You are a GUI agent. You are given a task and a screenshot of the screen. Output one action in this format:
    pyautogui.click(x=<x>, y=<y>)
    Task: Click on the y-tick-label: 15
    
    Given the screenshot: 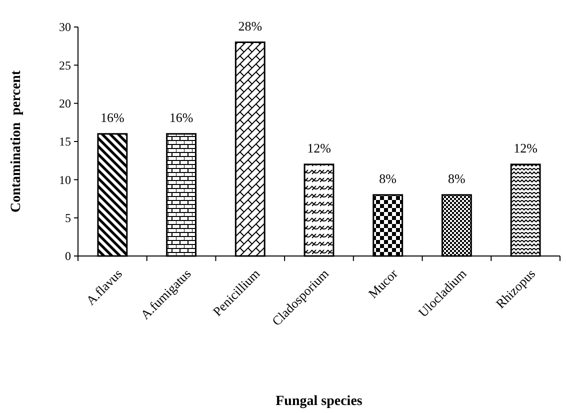 What is the action you would take?
    pyautogui.click(x=65, y=141)
    